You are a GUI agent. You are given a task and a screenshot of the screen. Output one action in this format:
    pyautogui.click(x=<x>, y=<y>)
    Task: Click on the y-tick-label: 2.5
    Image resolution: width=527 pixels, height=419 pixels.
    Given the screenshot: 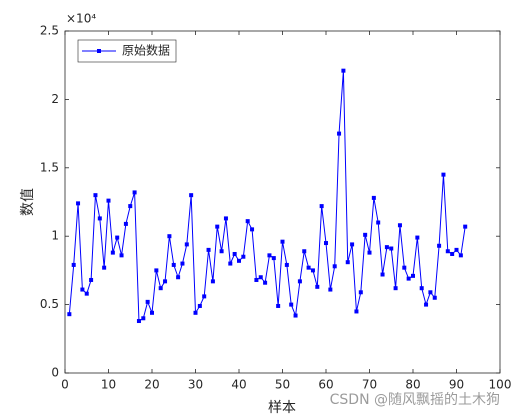 What is the action you would take?
    pyautogui.click(x=49, y=31)
    